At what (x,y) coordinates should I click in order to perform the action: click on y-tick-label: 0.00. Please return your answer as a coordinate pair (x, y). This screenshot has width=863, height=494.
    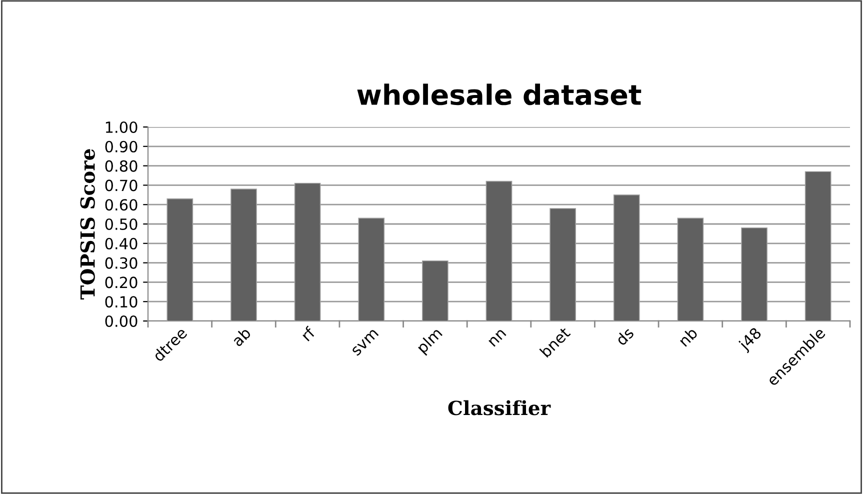
    Looking at the image, I should click on (121, 321).